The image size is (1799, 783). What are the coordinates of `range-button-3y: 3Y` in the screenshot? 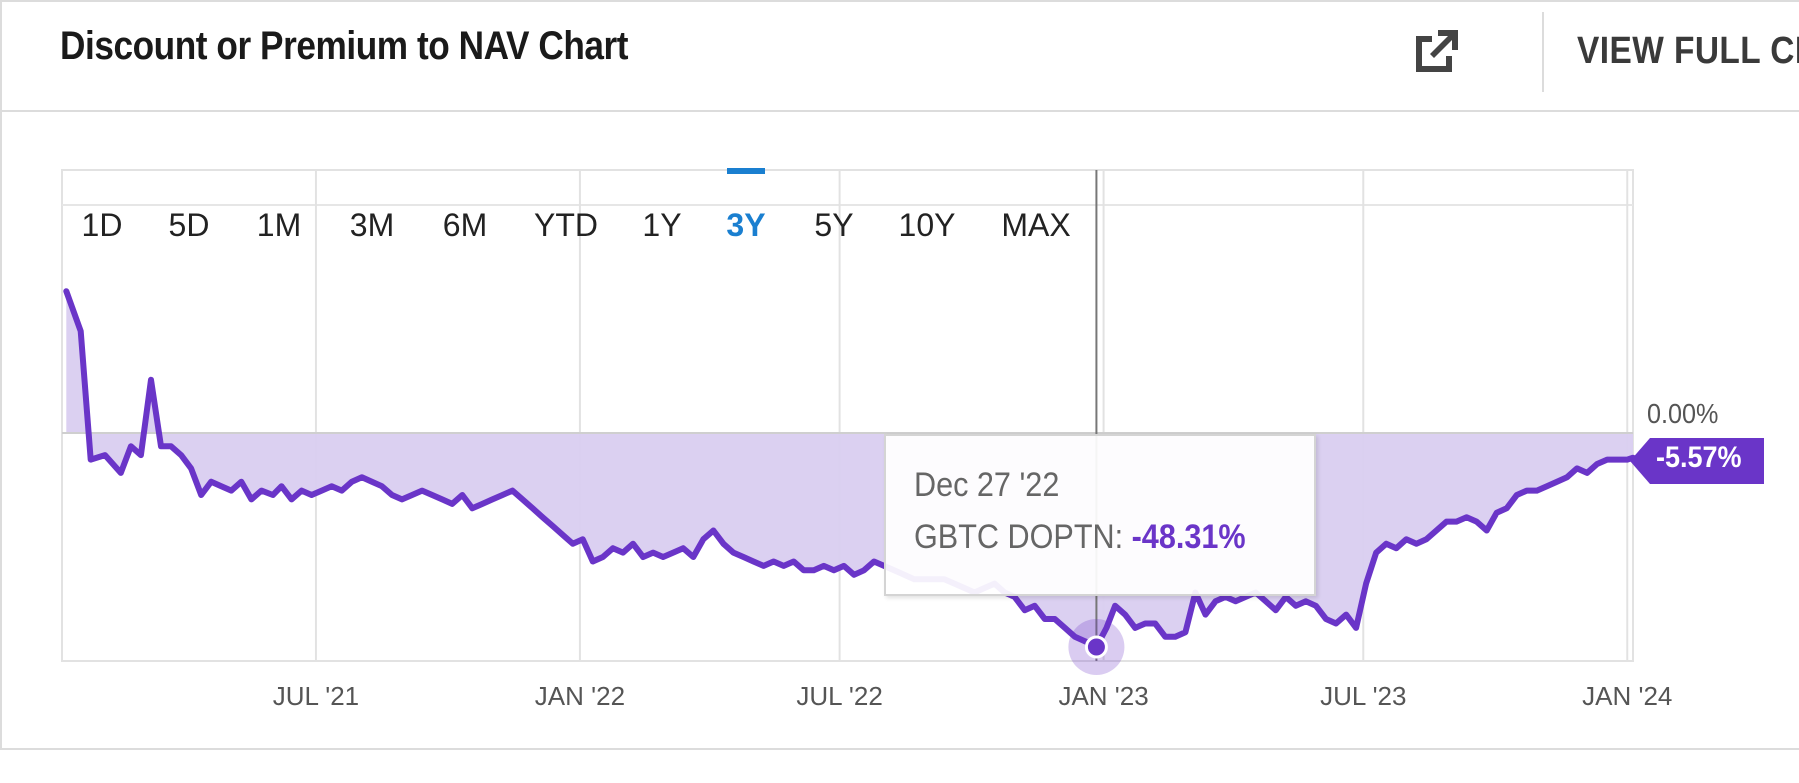 It's located at (745, 225).